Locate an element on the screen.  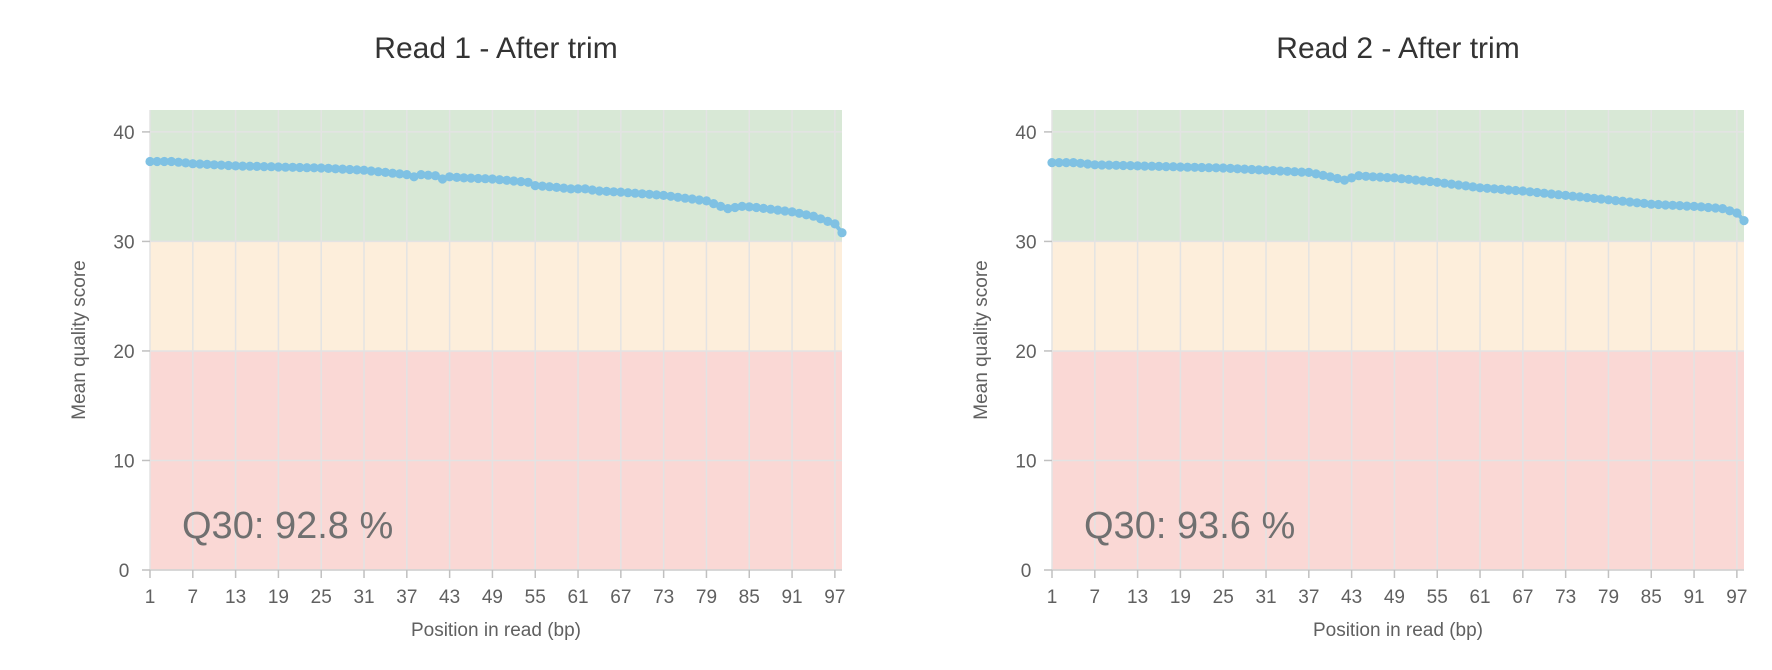
x-tick-label: 37 is located at coordinates (406, 597).